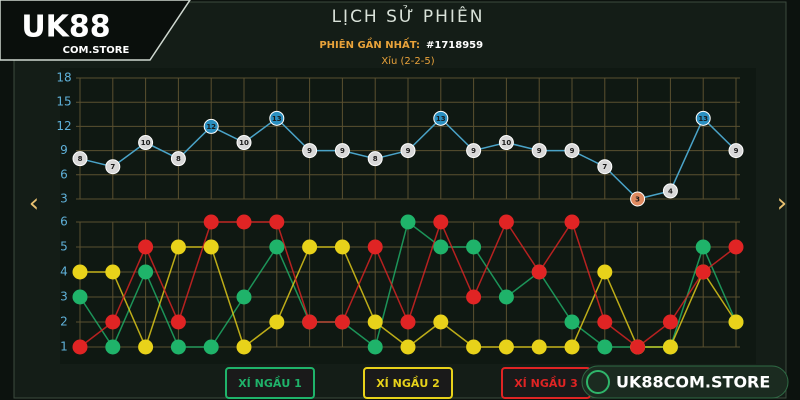 Image resolution: width=800 pixels, height=400 pixels. What do you see at coordinates (211, 127) in the screenshot?
I see `sum-label: 12` at bounding box center [211, 127].